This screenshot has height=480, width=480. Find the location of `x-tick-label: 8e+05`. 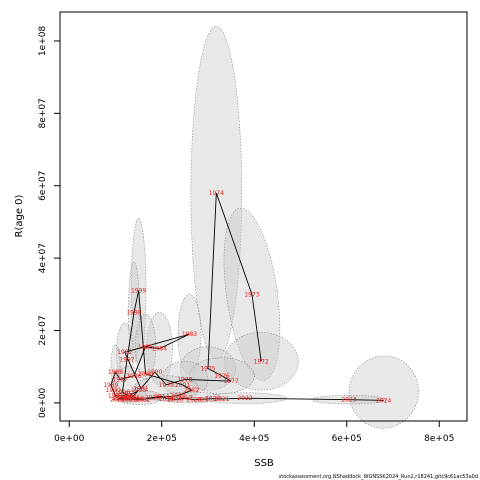

x-tick-label: 8e+05 is located at coordinates (439, 439).